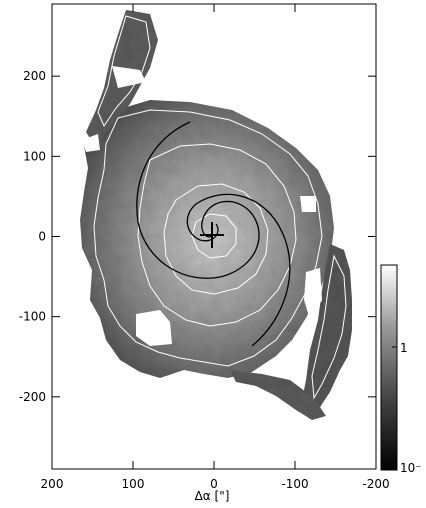 The height and width of the screenshot is (508, 426). What do you see at coordinates (32, 317) in the screenshot?
I see `y-tick-label: -100` at bounding box center [32, 317].